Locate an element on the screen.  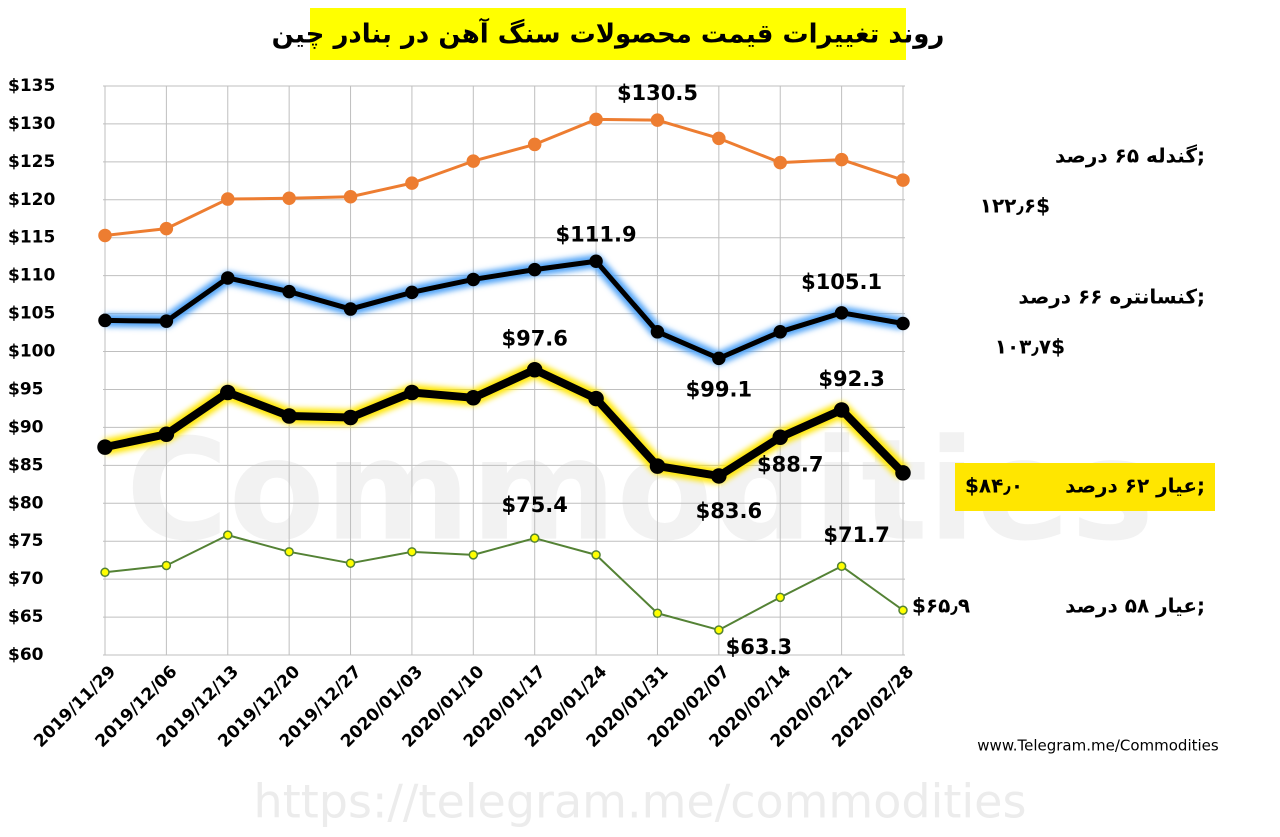
value-label: $97.6 is located at coordinates (534, 339).